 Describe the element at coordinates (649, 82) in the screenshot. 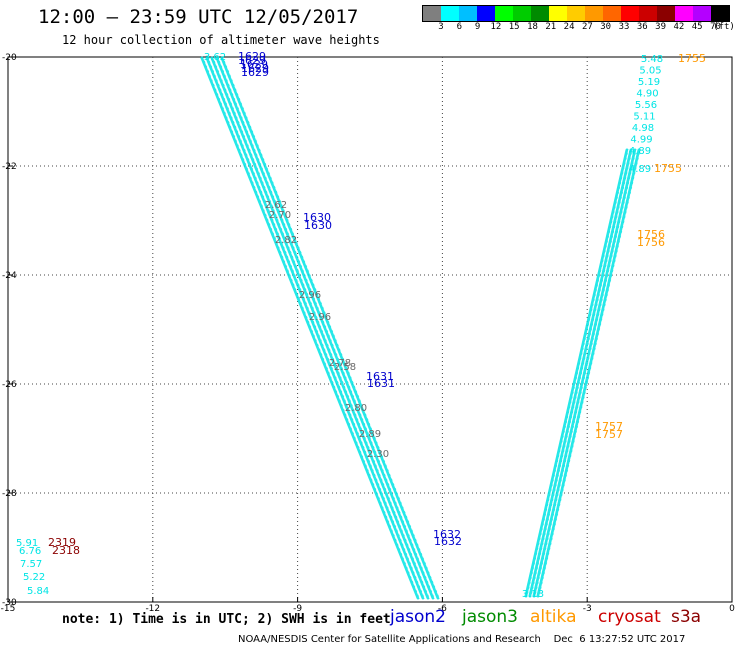

I see `swh-value-label: 5.19` at that location.